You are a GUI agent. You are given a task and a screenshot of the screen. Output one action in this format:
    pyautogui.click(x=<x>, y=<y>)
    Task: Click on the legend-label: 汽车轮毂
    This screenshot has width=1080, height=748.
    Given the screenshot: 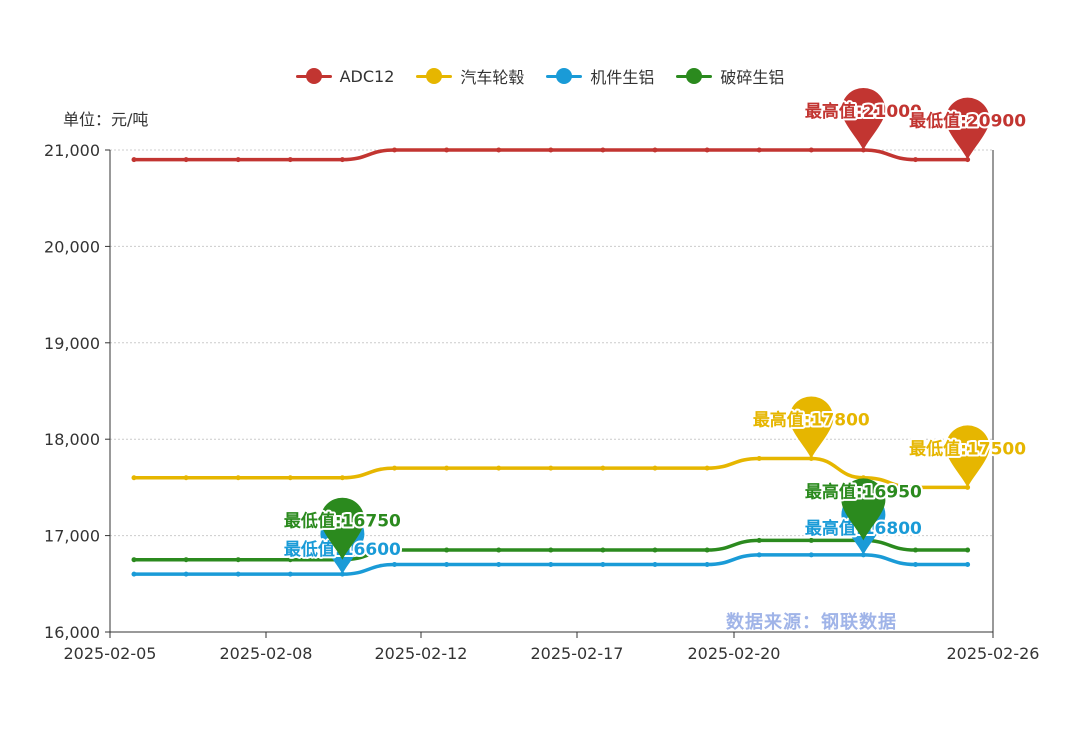 What is the action you would take?
    pyautogui.click(x=492, y=77)
    